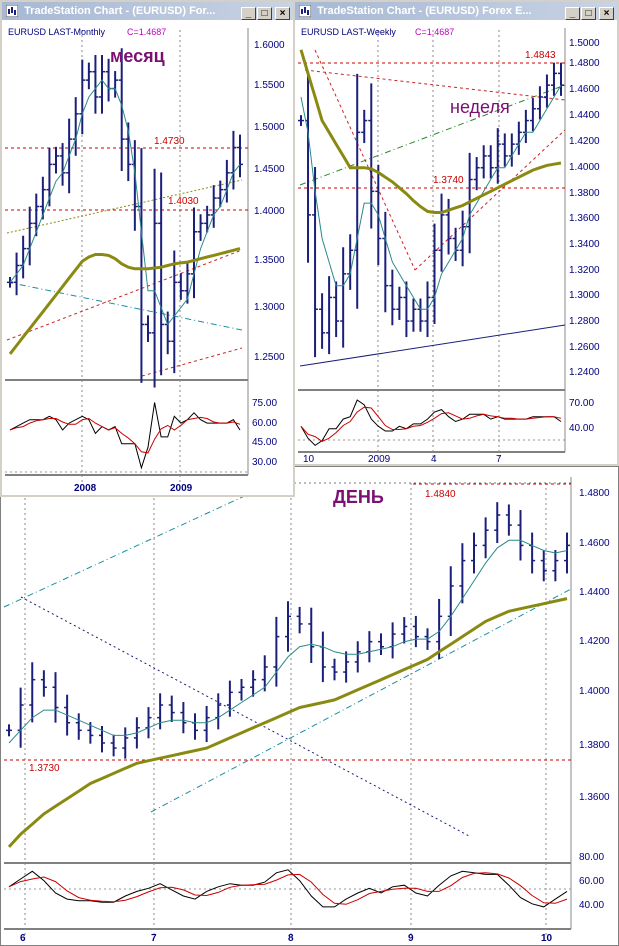  I want to click on weekly-ytick-label: 1.4200, so click(584, 141).